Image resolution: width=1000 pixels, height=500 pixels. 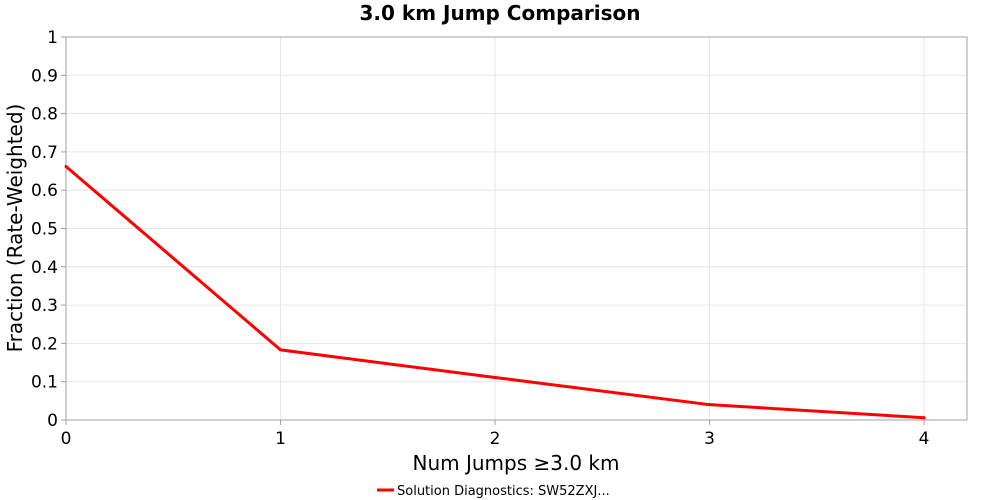 What do you see at coordinates (44, 306) in the screenshot?
I see `y-tick-label: 0.3` at bounding box center [44, 306].